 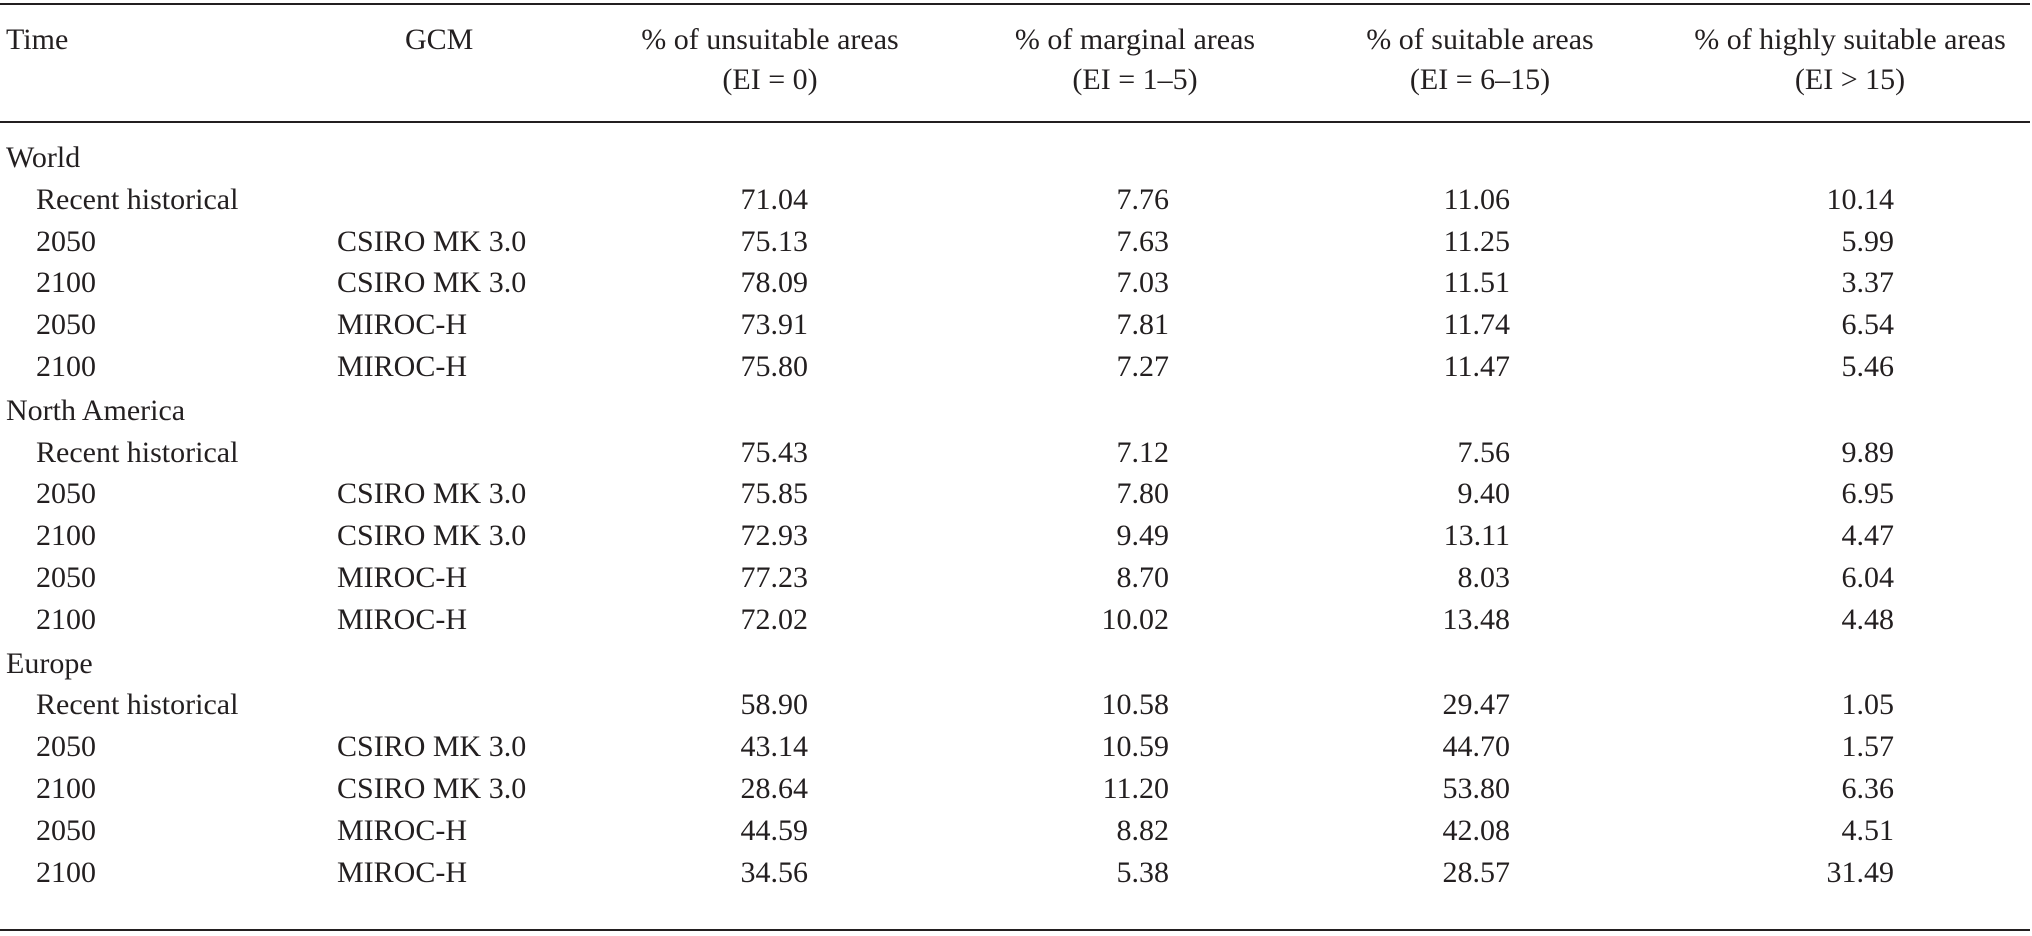 I want to click on cell-marginal: 7.76, so click(x=1143, y=199).